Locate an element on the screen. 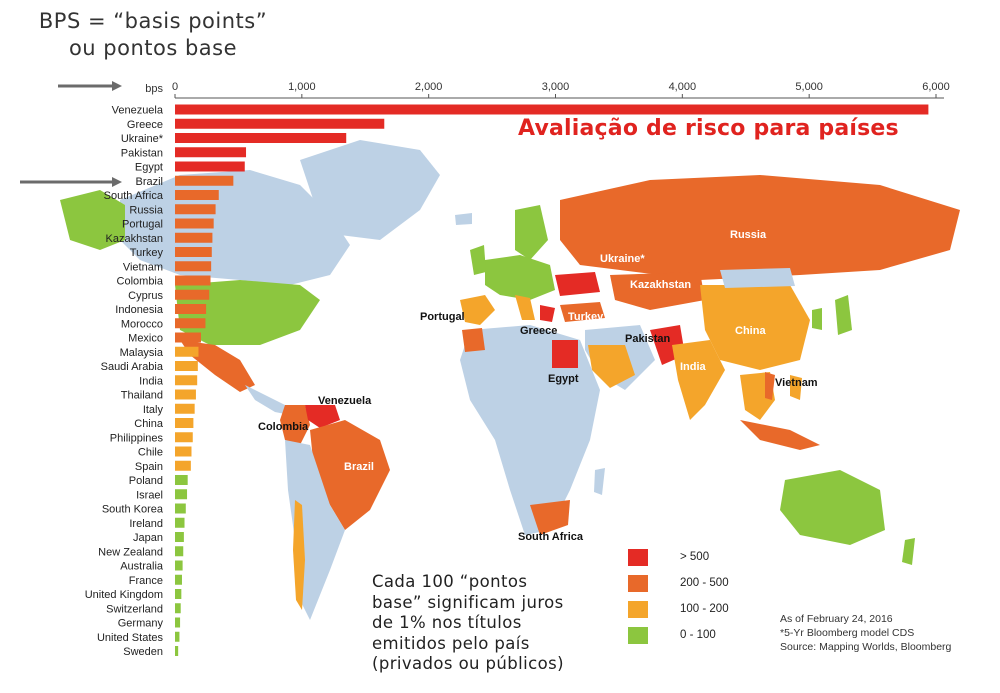 This screenshot has width=1000, height=693. bar-egypt is located at coordinates (210, 166).